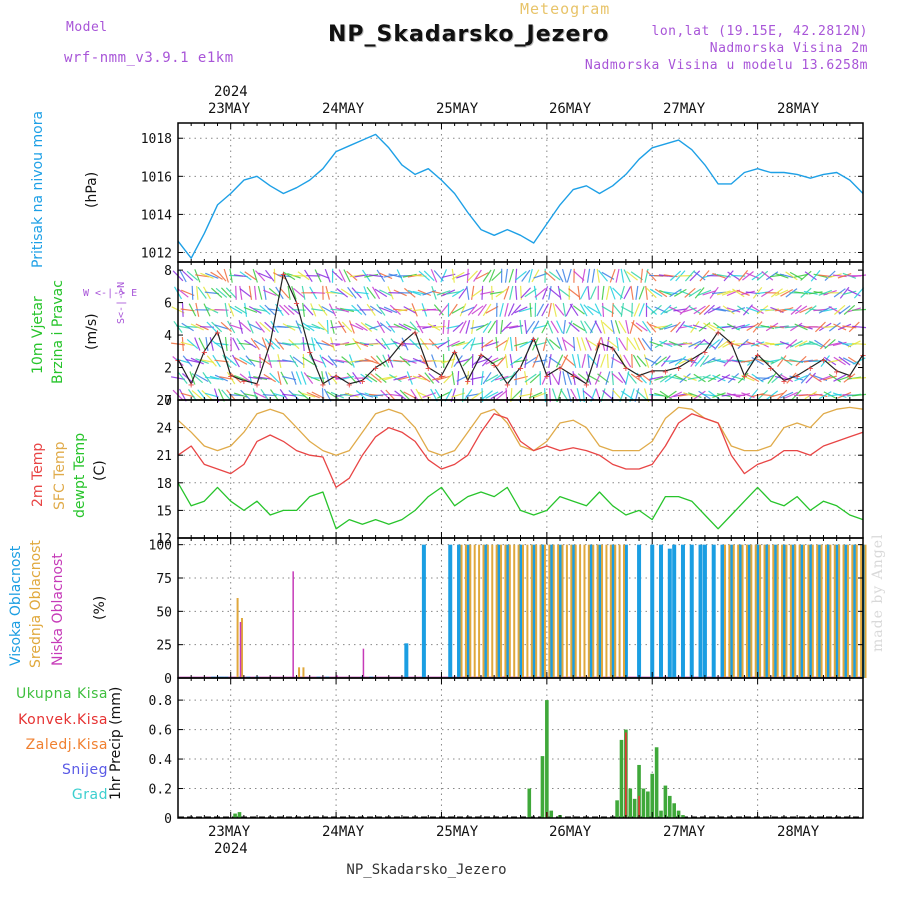  Describe the element at coordinates (164, 579) in the screenshot. I see `y-tick-label: 75` at that location.